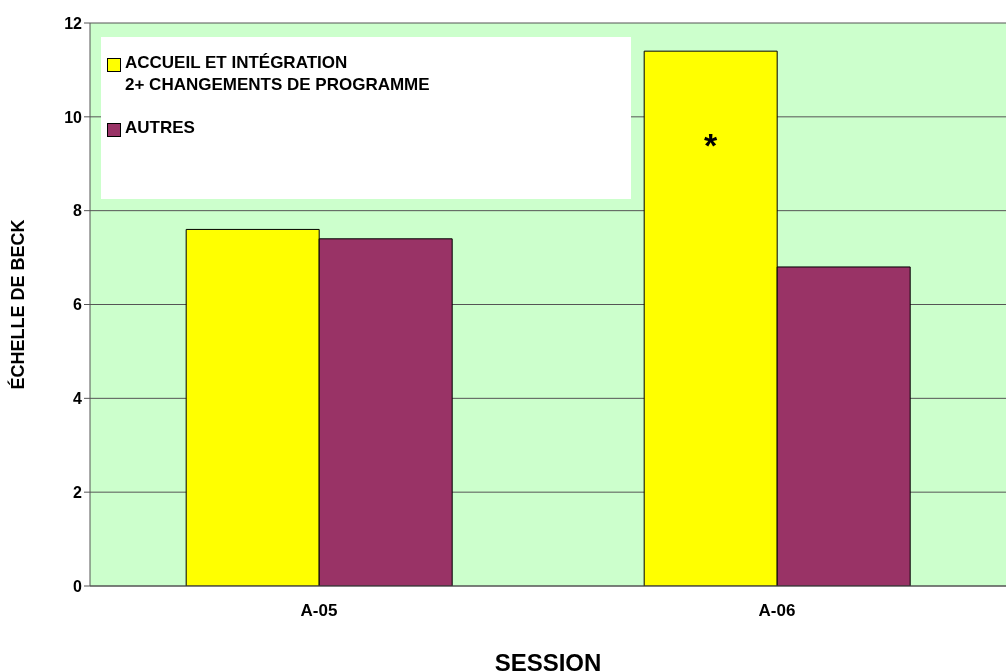  What do you see at coordinates (18, 304) in the screenshot?
I see `y-axis-title: ÉCHELLE DE BECK` at bounding box center [18, 304].